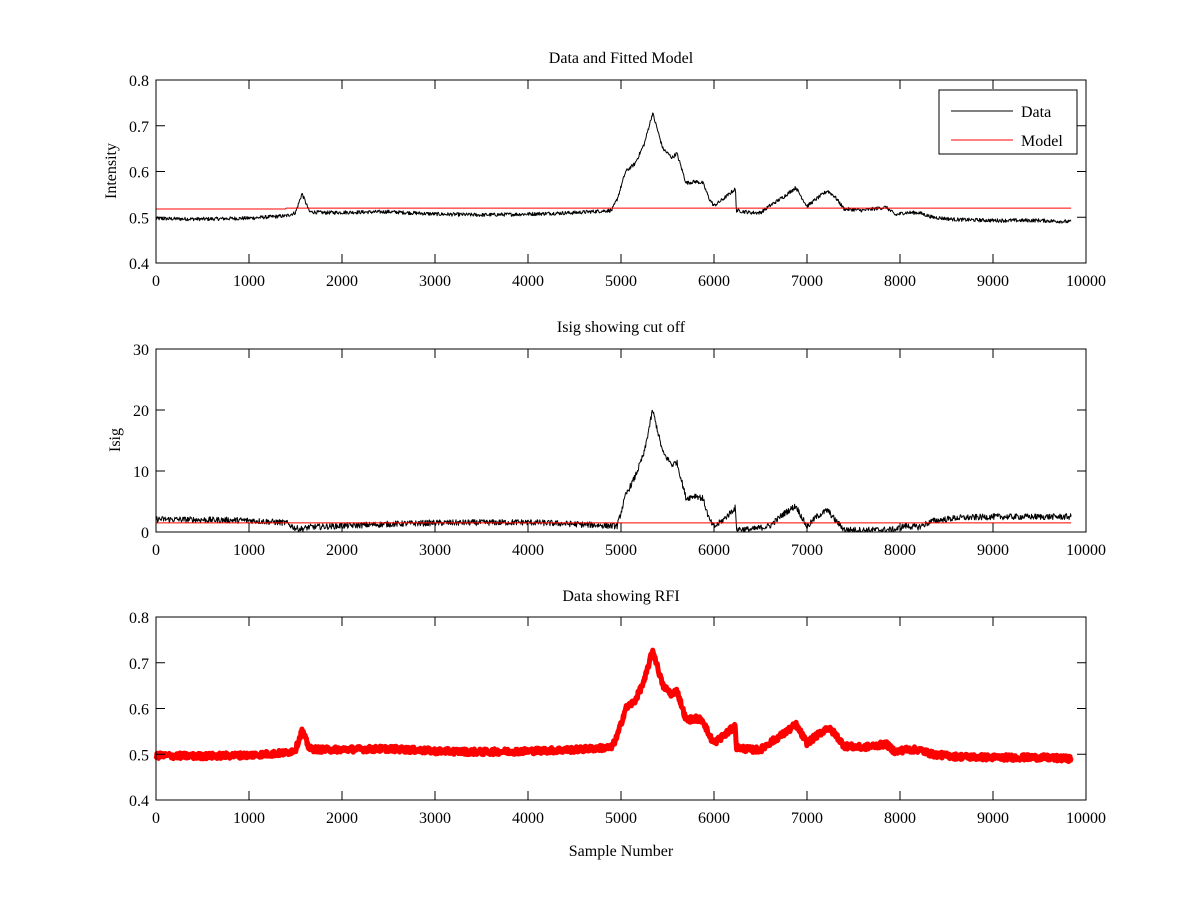  Describe the element at coordinates (141, 350) in the screenshot. I see `y-tick-label: 30` at that location.